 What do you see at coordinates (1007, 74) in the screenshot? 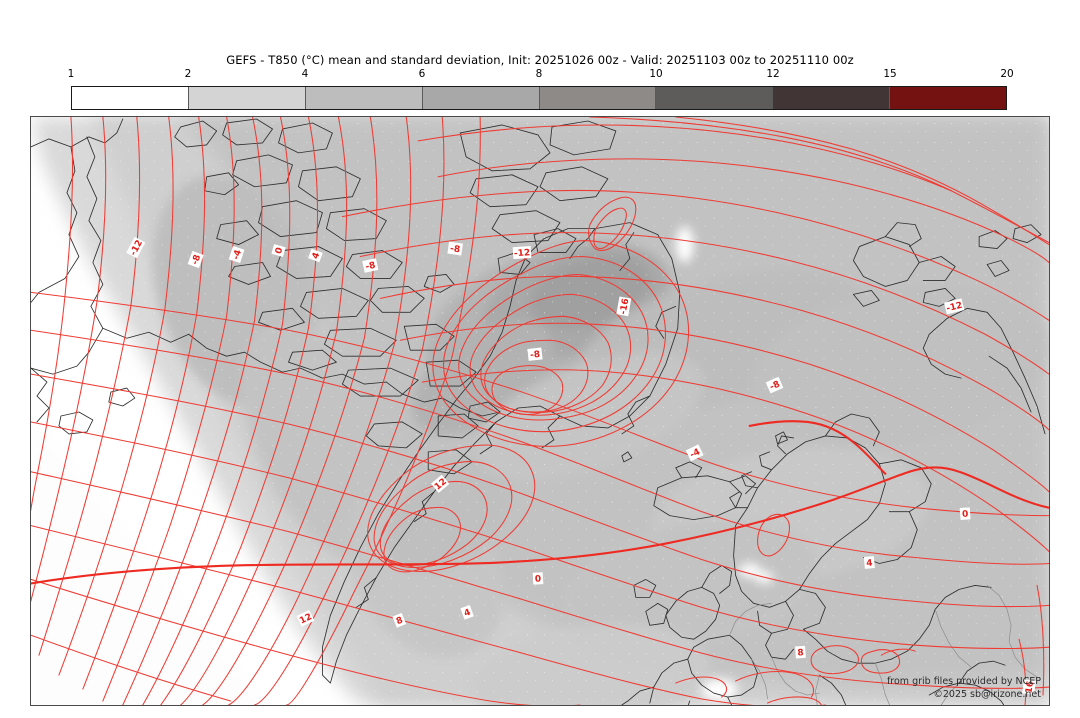
I see `colorbar-tick-20: 20` at bounding box center [1007, 74].